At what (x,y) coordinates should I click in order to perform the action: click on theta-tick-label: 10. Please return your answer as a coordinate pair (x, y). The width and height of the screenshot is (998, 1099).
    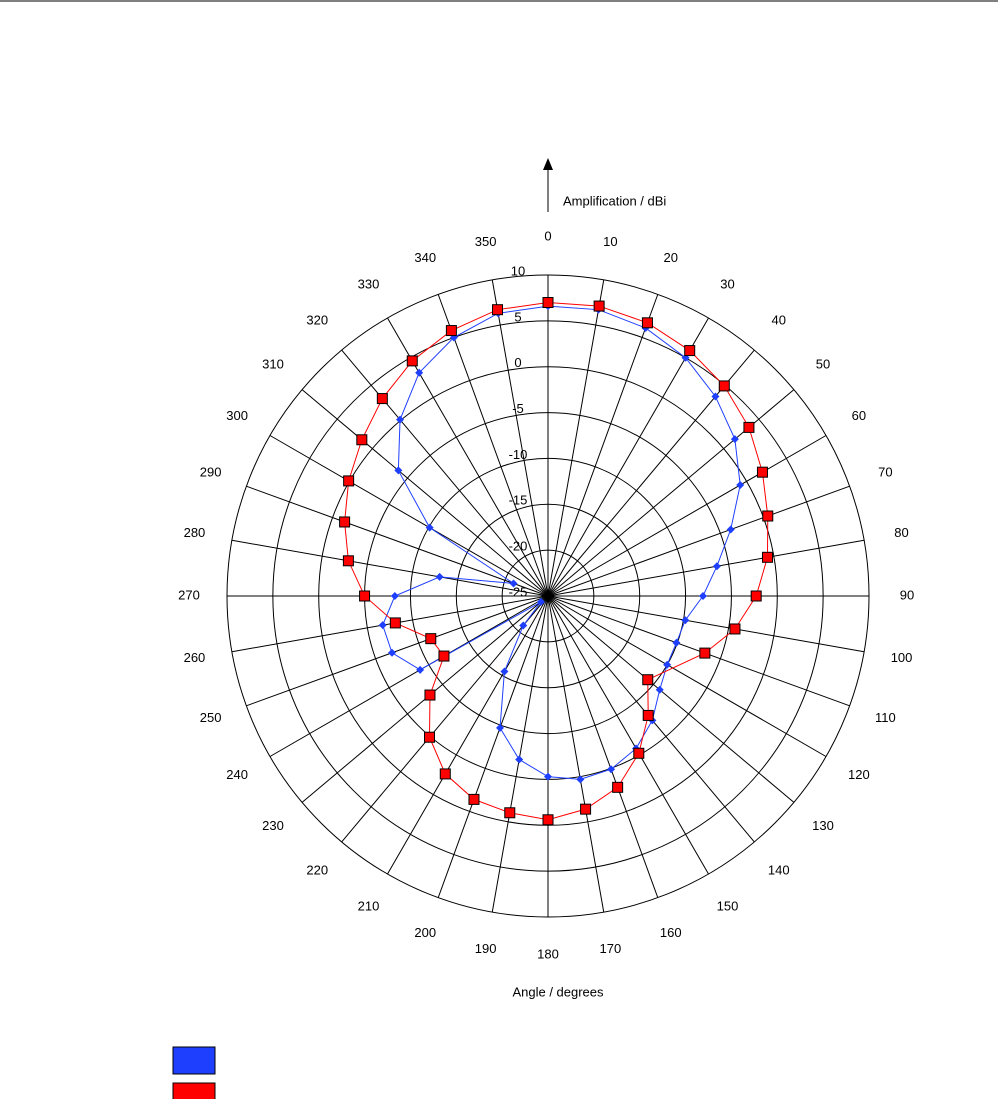
    Looking at the image, I should click on (610, 241).